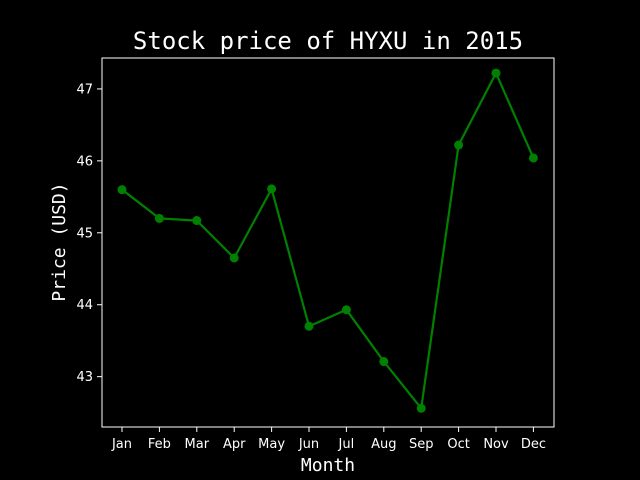 Image resolution: width=640 pixels, height=480 pixels. Describe the element at coordinates (159, 444) in the screenshot. I see `x-tick-label: Feb` at that location.